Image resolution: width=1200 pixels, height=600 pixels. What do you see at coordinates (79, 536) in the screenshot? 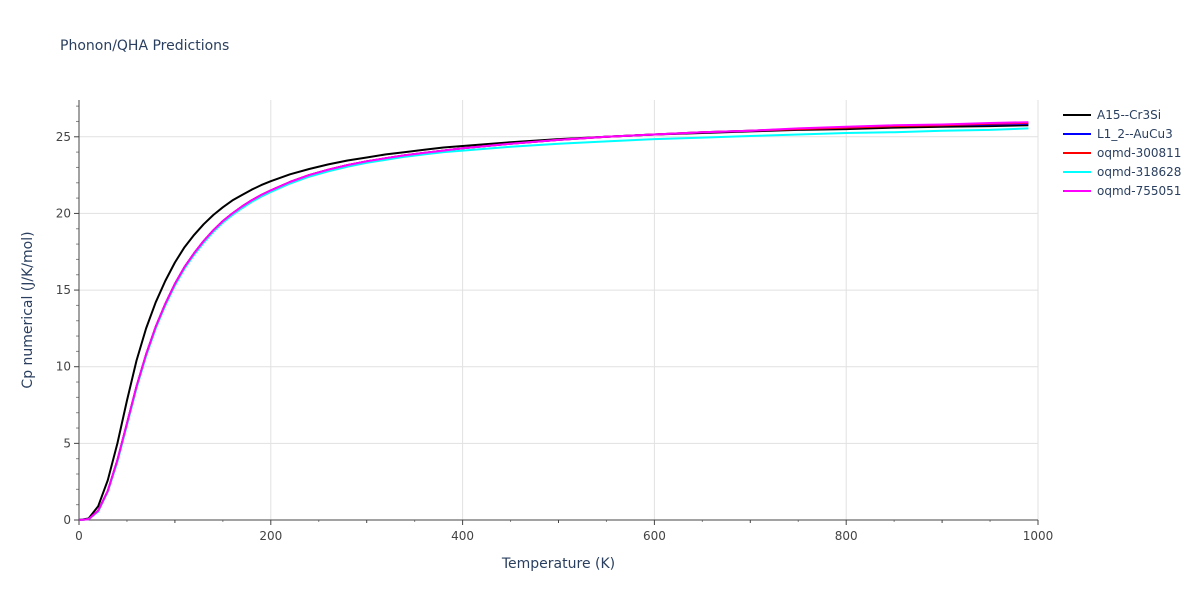
I see `x-tick-label: 0` at bounding box center [79, 536].